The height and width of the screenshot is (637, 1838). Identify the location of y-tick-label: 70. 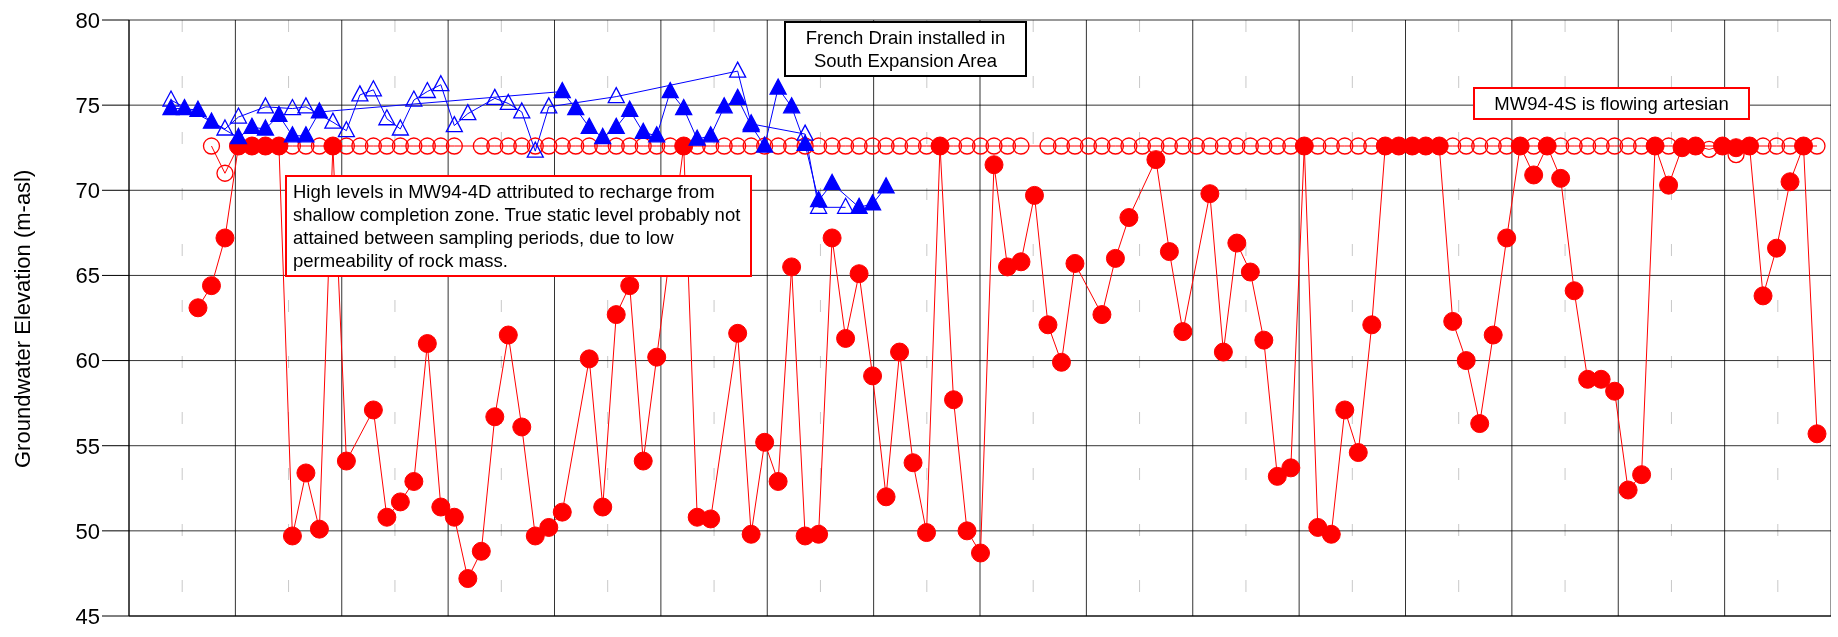
(87, 191).